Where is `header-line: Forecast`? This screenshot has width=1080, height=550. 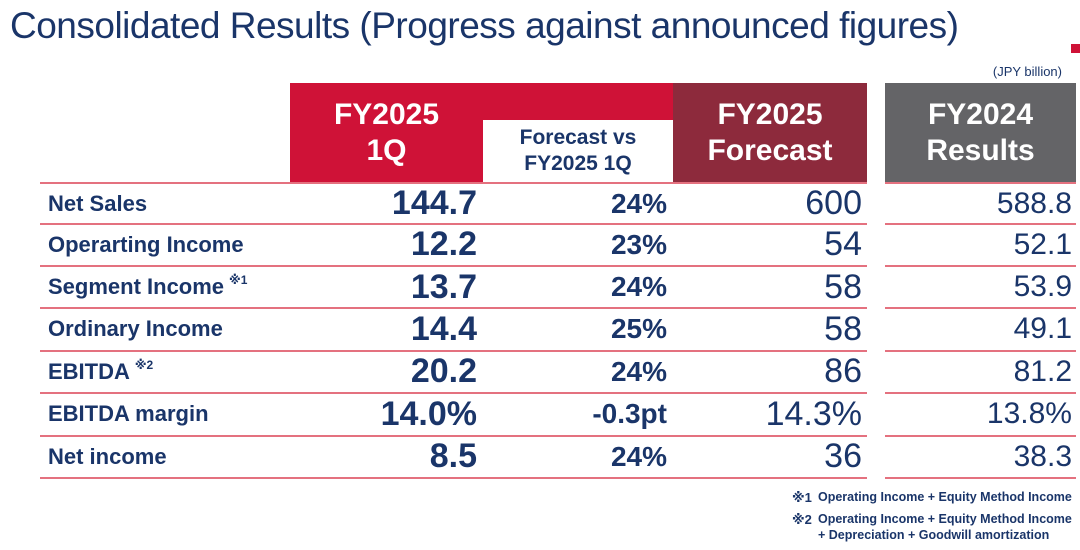 header-line: Forecast is located at coordinates (770, 150).